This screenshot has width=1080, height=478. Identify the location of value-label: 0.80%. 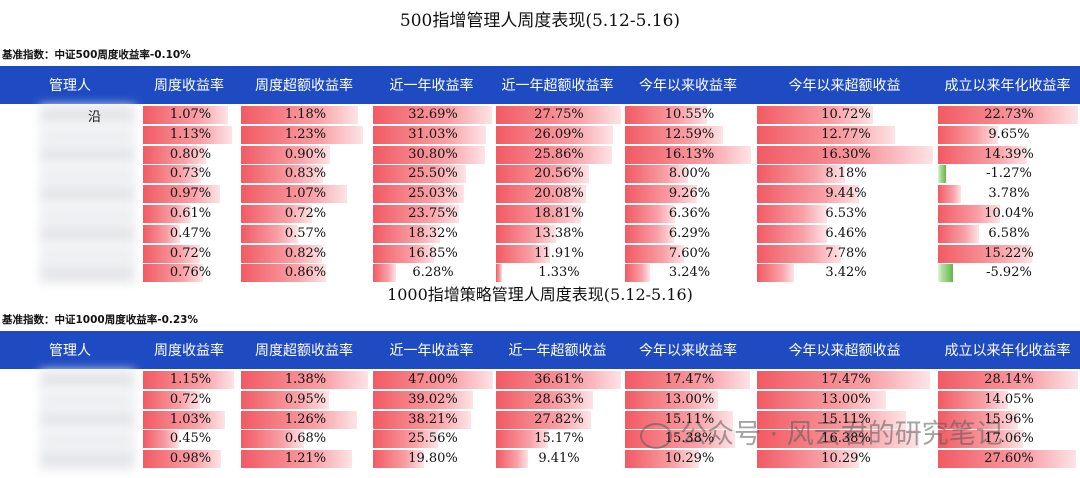
(190, 154).